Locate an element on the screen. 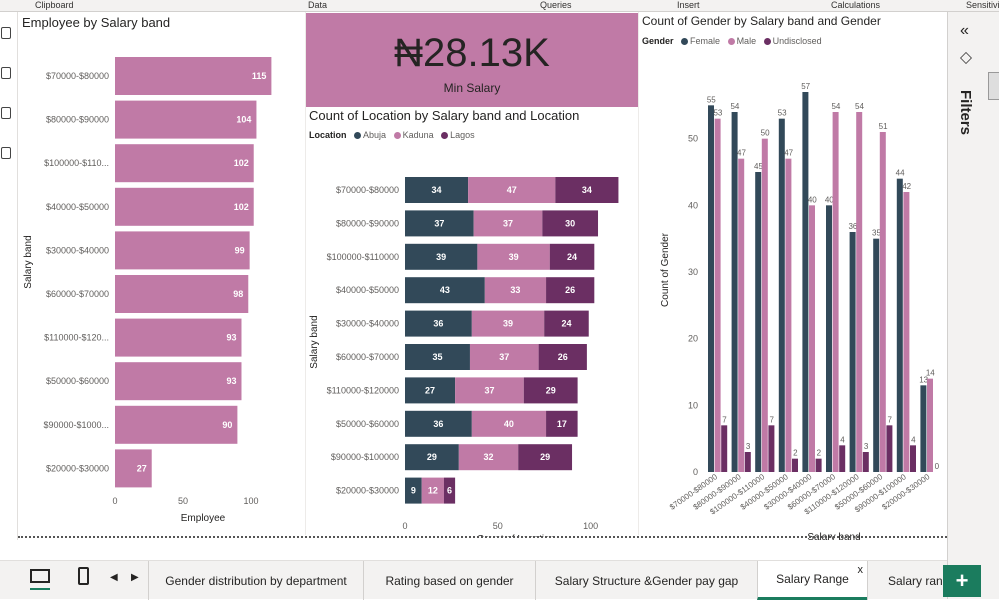  scroll-right-icon: ▶ is located at coordinates (135, 577).